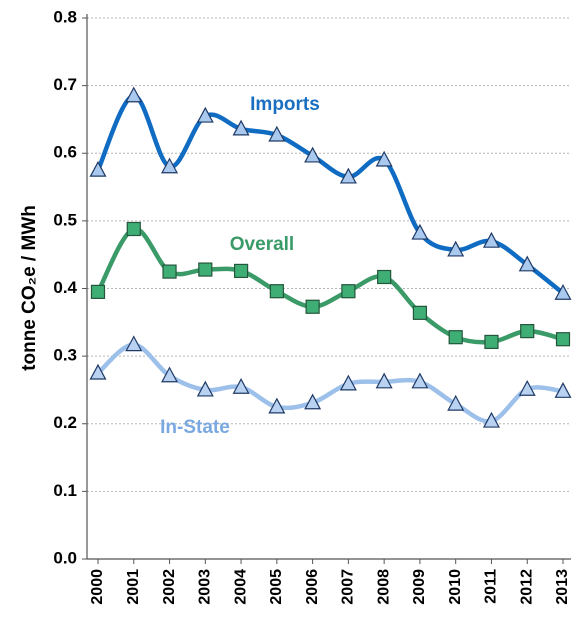 The height and width of the screenshot is (628, 572). Describe the element at coordinates (348, 587) in the screenshot. I see `x-tick-label: 2007` at that location.